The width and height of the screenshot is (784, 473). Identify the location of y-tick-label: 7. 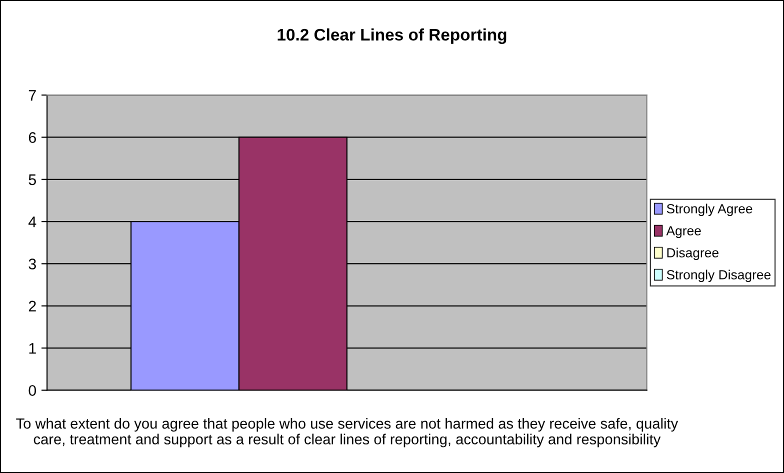
(32, 95).